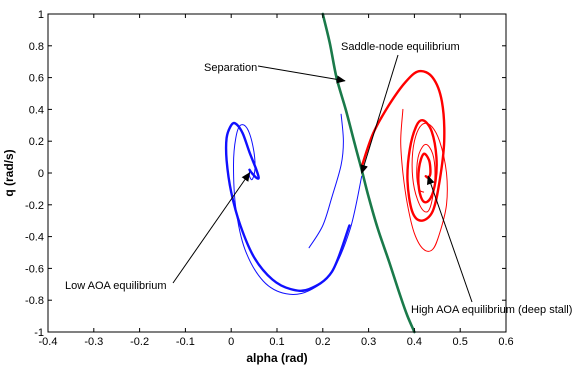 This screenshot has width=577, height=365. I want to click on annotation-high-aoa: High AOA equilibrium (deep stall), so click(491, 245).